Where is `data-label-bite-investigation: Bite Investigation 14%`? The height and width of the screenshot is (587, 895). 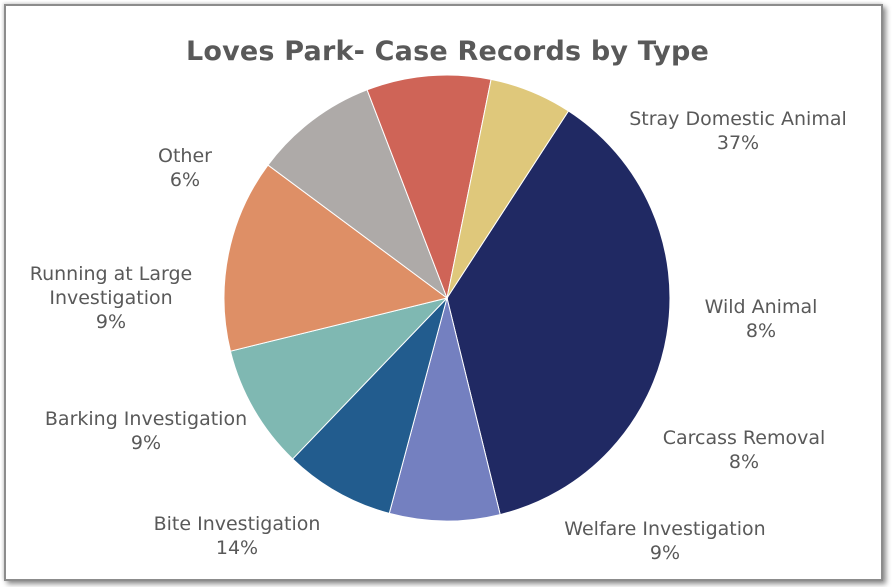
data-label-bite-investigation: Bite Investigation 14% is located at coordinates (237, 536).